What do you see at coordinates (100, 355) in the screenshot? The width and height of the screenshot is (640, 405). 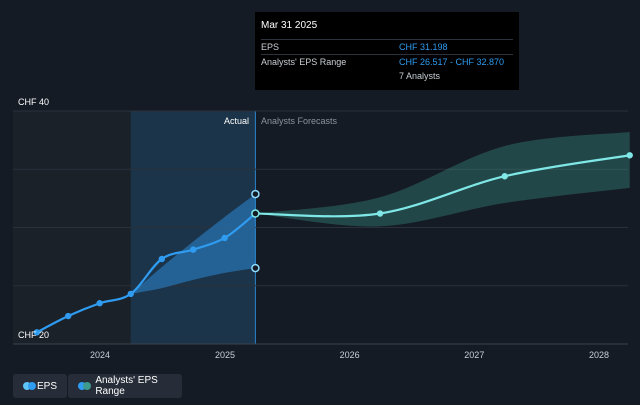 I see `x-tick-label: 2024` at bounding box center [100, 355].